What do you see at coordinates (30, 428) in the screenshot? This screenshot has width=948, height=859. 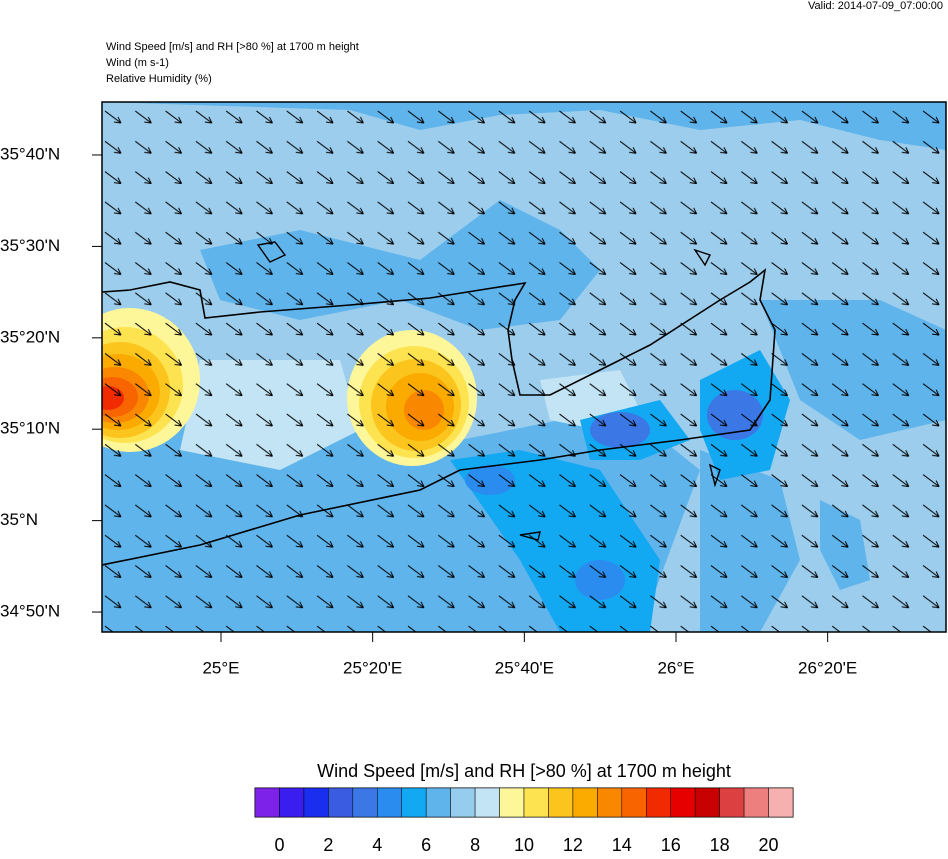 I see `y-tick-label: 35°10'N` at bounding box center [30, 428].